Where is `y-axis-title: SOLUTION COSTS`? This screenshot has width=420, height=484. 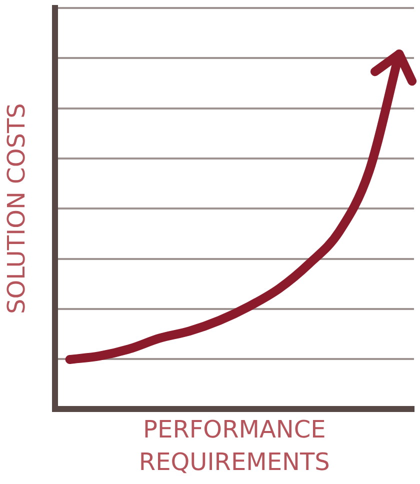 y-axis-title: SOLUTION COSTS is located at coordinates (16, 208).